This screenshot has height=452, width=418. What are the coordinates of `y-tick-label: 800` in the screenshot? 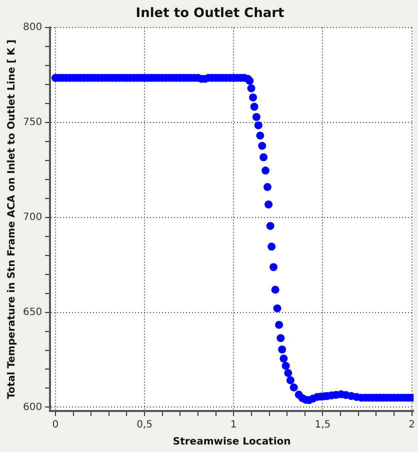 It's located at (32, 28).